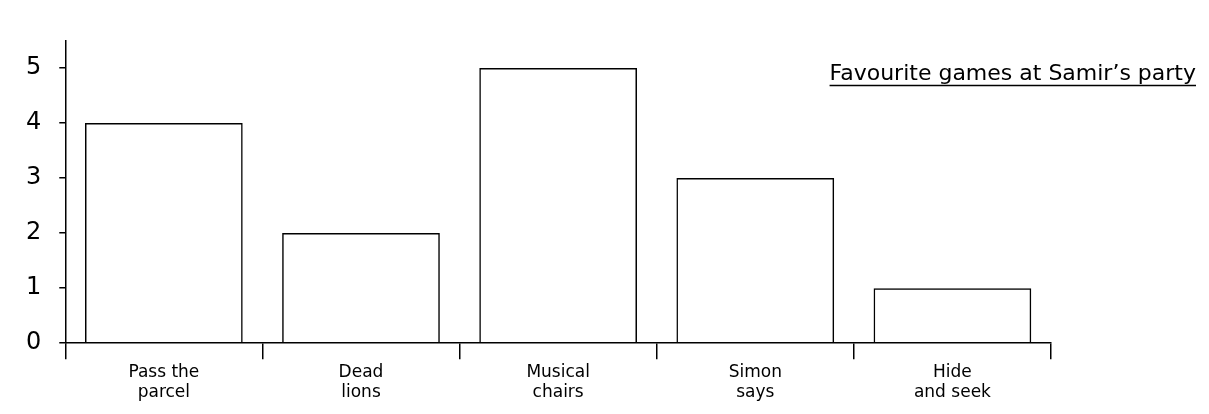  What do you see at coordinates (33, 286) in the screenshot?
I see `y-tick-label: 1` at bounding box center [33, 286].